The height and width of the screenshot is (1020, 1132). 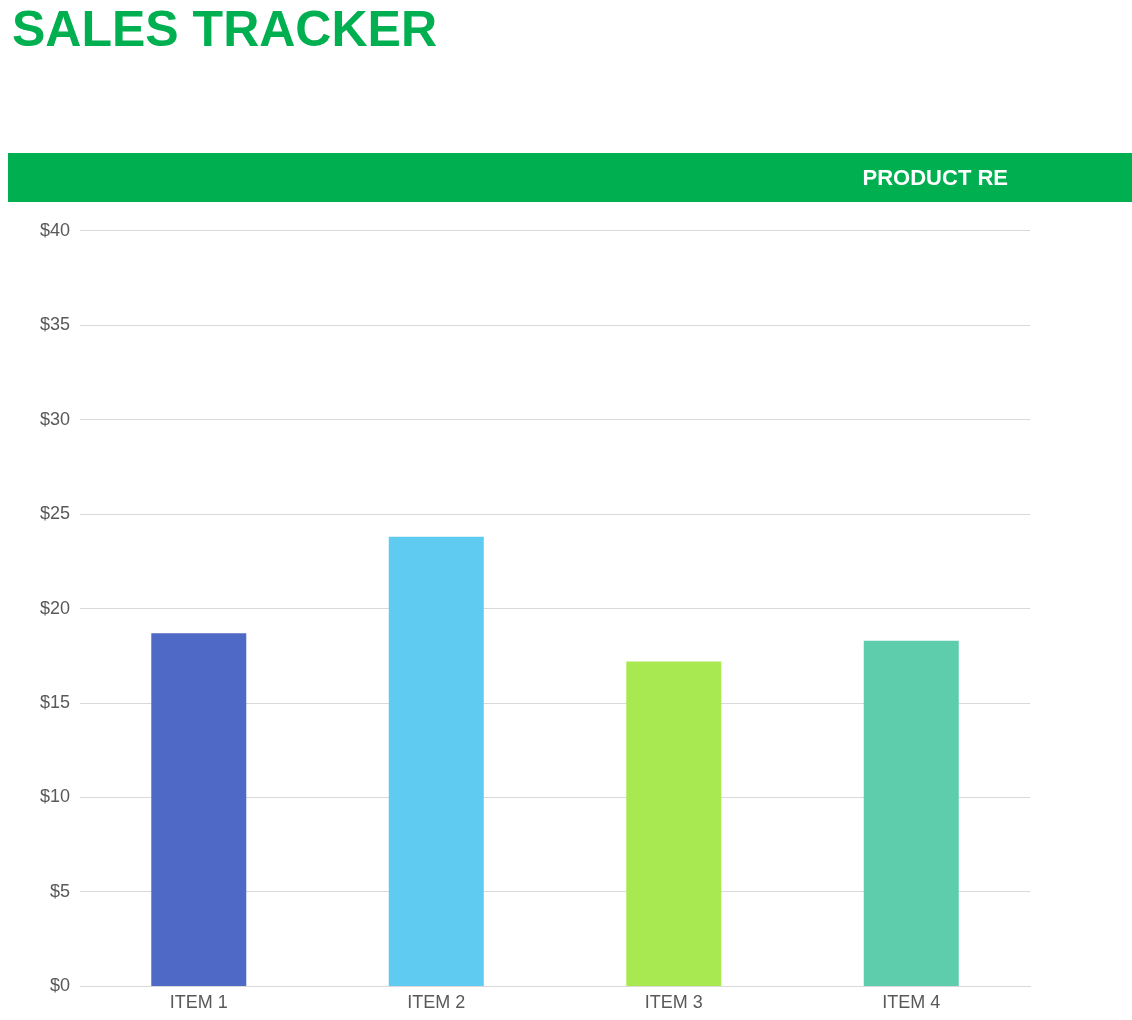 What do you see at coordinates (55, 324) in the screenshot?
I see `y-tick-label: $35` at bounding box center [55, 324].